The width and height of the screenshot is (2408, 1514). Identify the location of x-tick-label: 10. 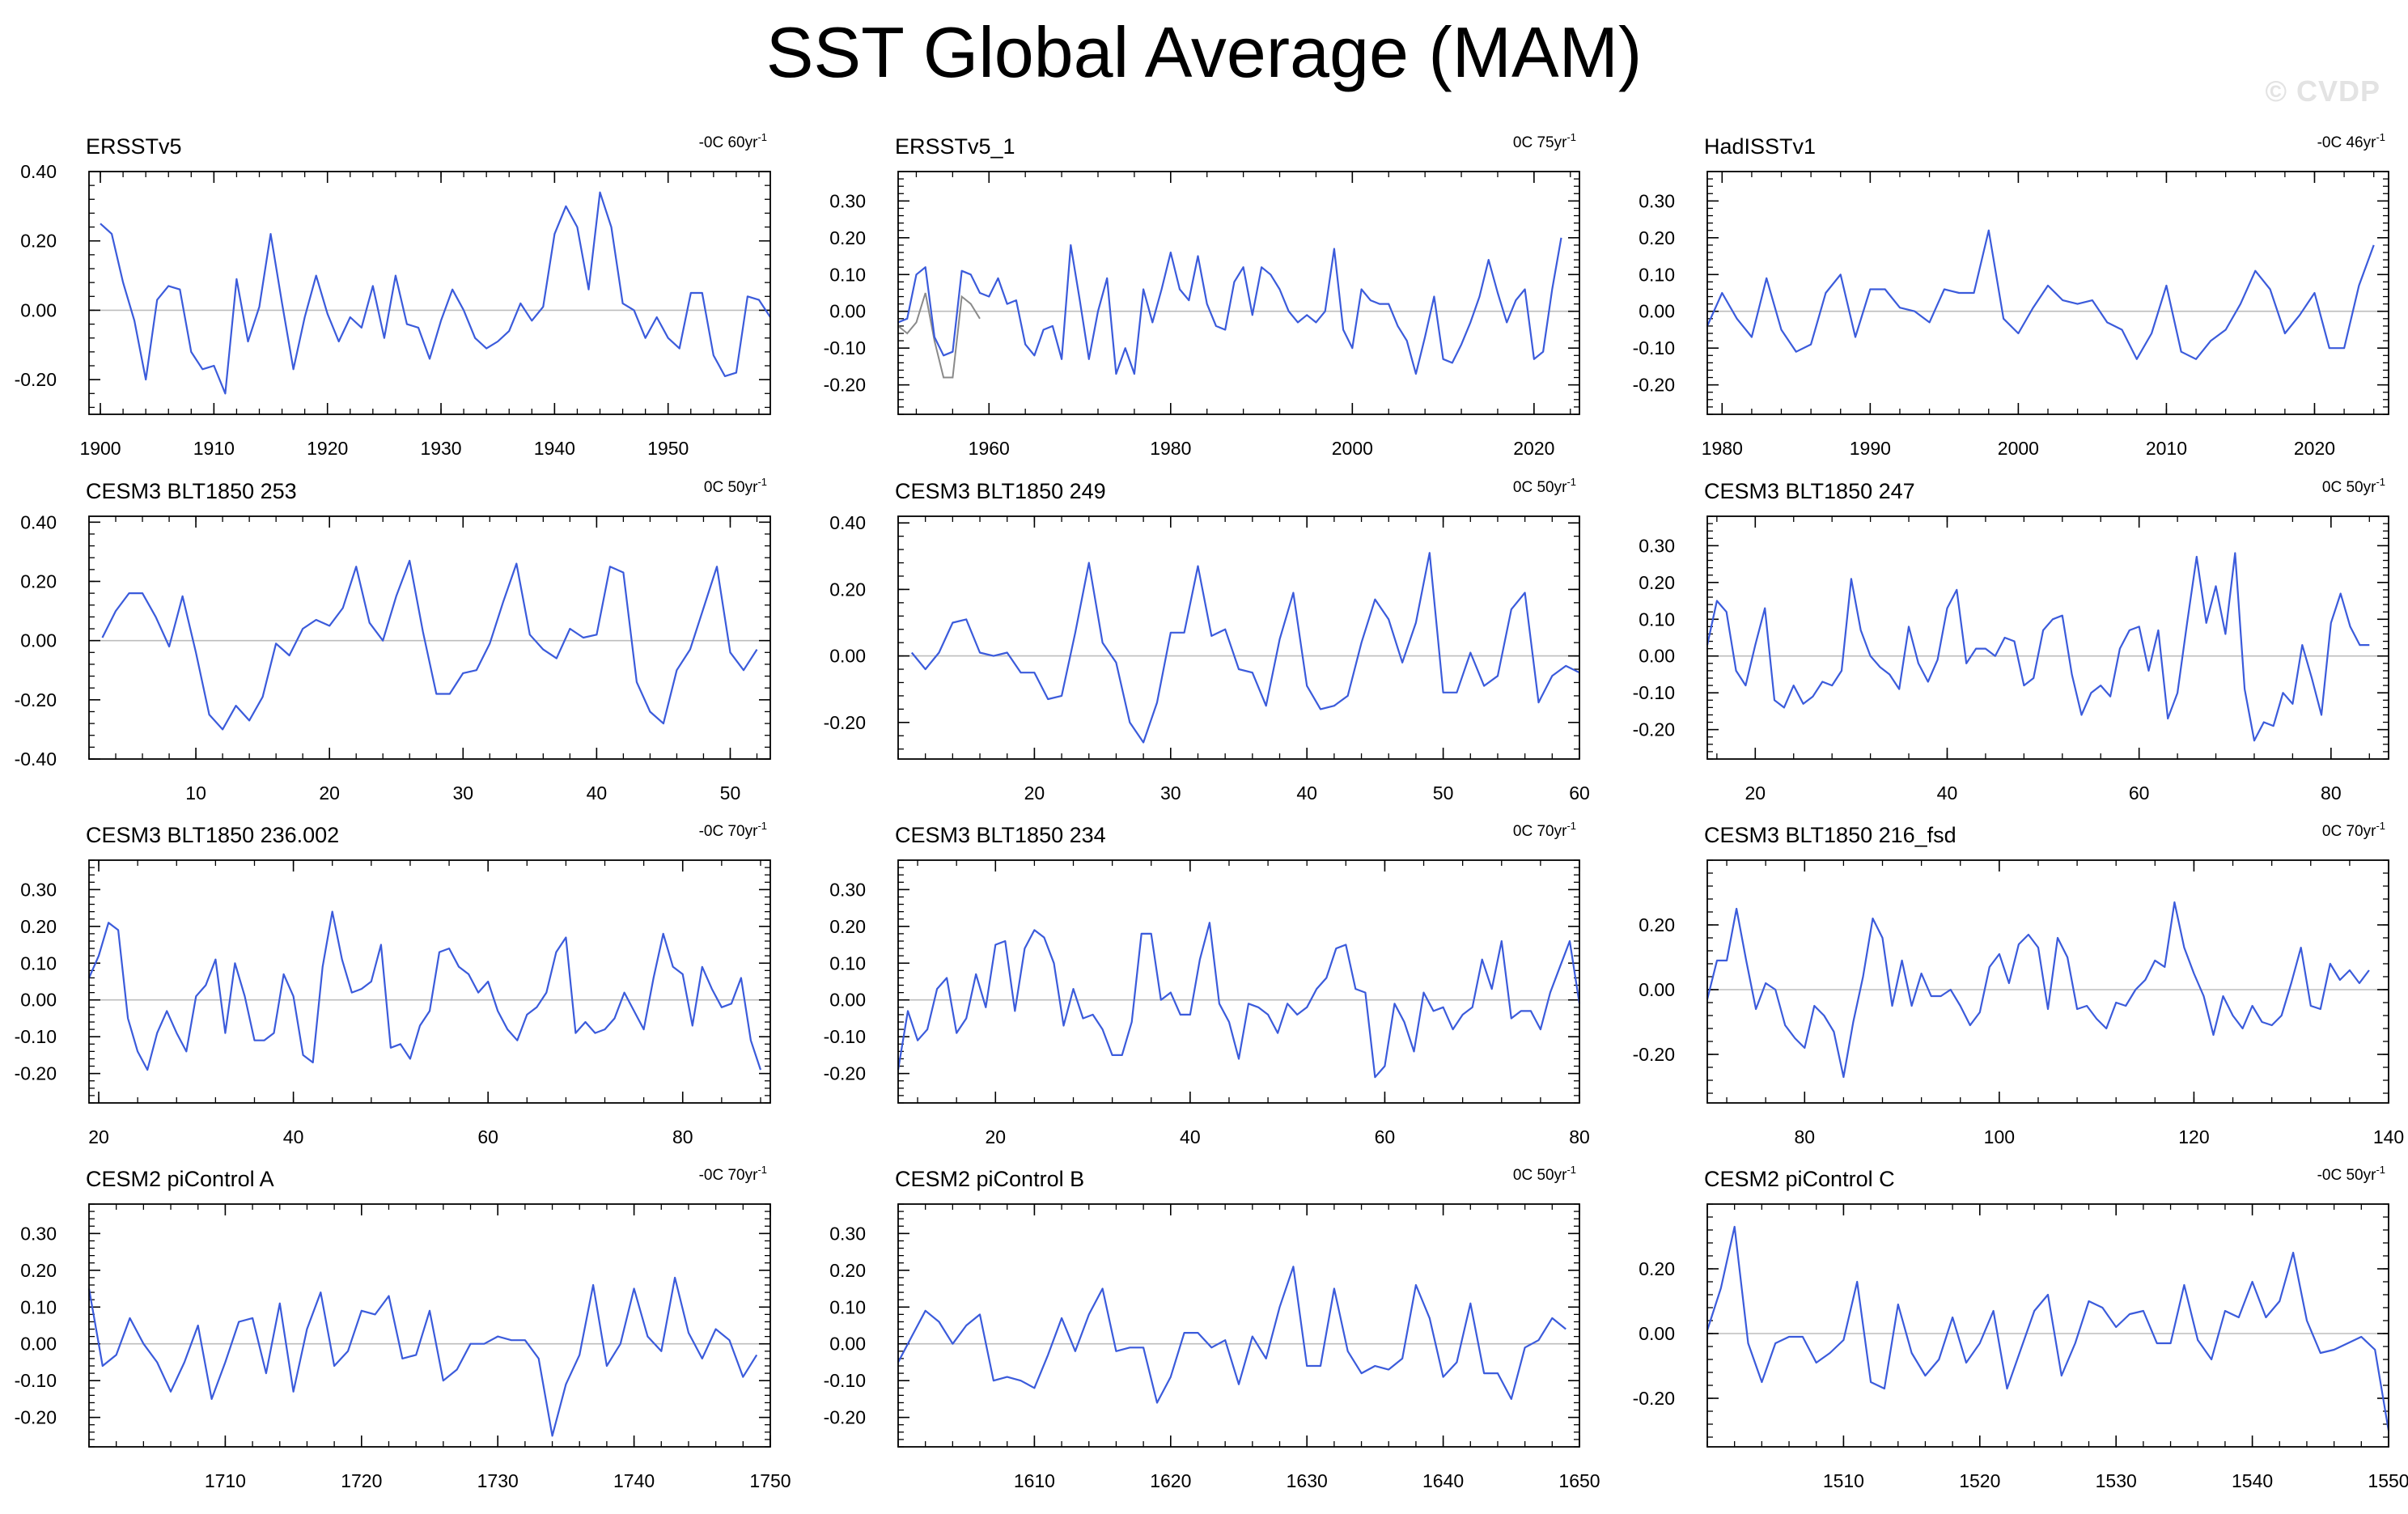
(195, 793).